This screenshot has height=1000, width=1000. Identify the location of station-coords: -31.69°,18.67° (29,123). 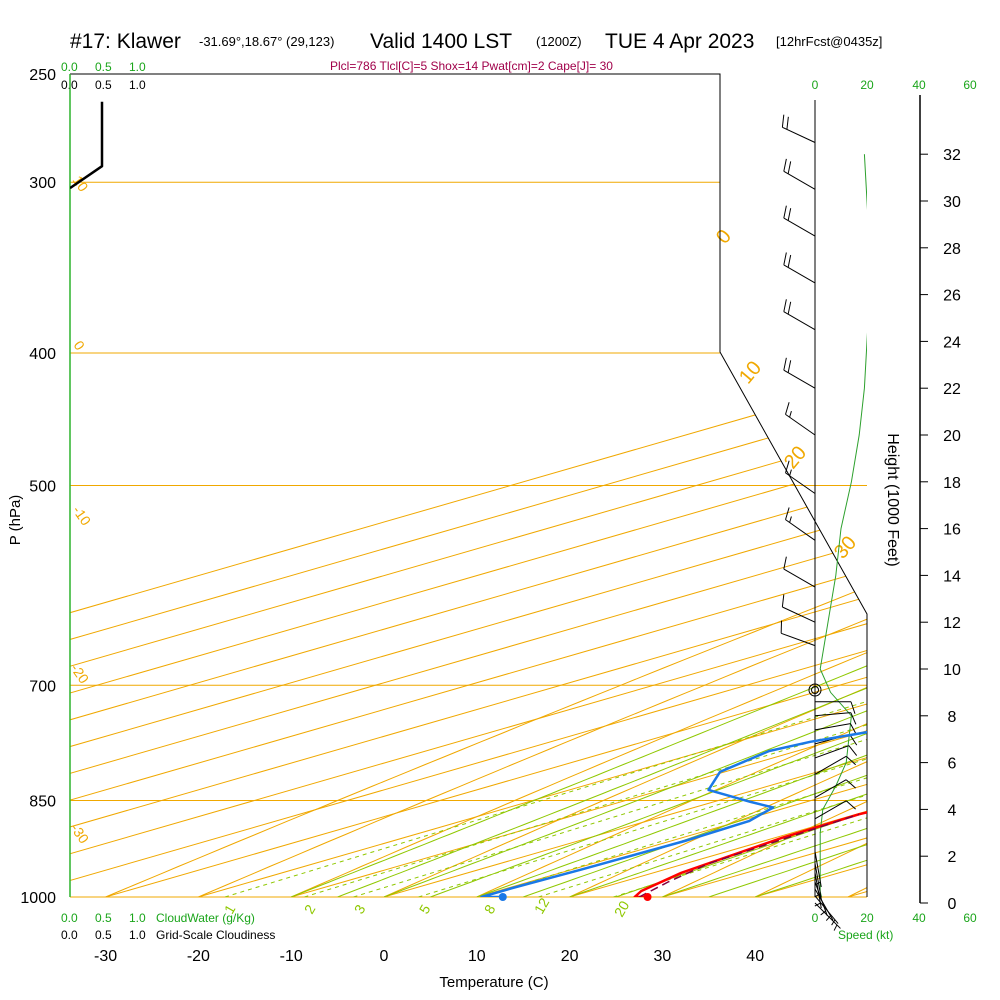
(266, 41).